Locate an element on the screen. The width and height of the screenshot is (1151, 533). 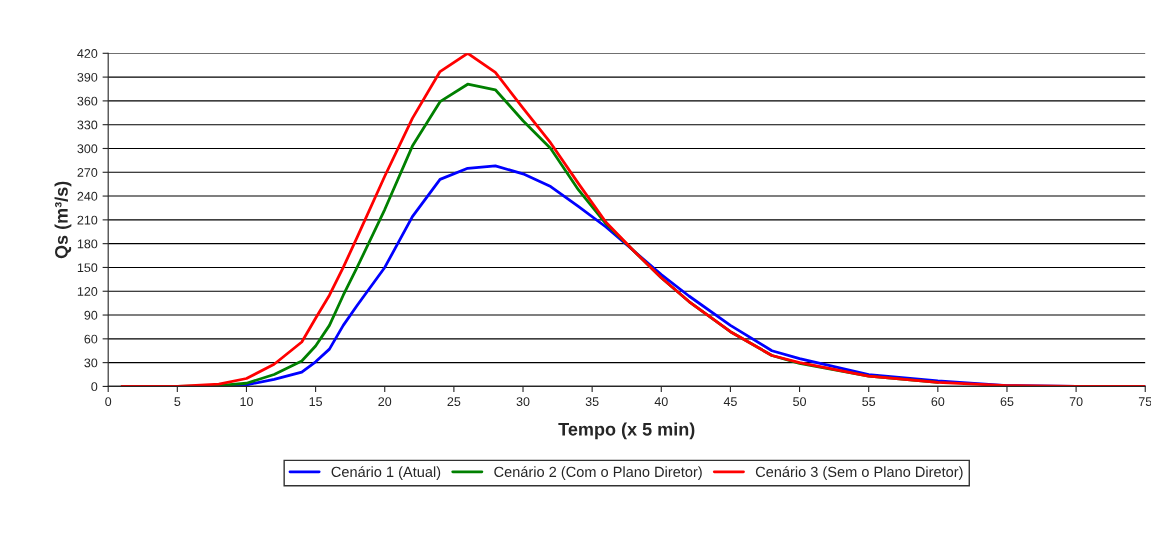
y-tick-label: 360 is located at coordinates (87, 101).